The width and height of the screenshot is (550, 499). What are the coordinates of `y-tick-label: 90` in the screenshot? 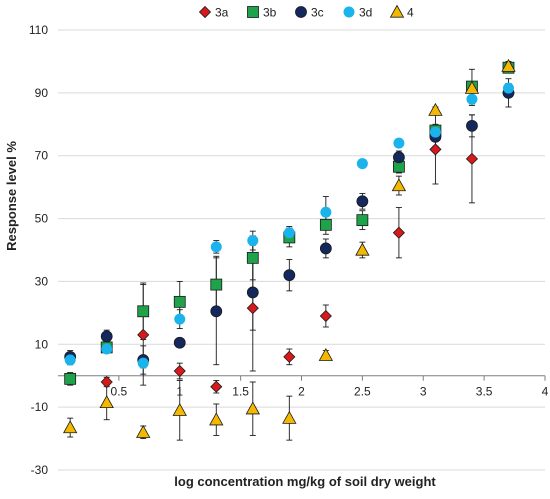 It's located at (42, 93).